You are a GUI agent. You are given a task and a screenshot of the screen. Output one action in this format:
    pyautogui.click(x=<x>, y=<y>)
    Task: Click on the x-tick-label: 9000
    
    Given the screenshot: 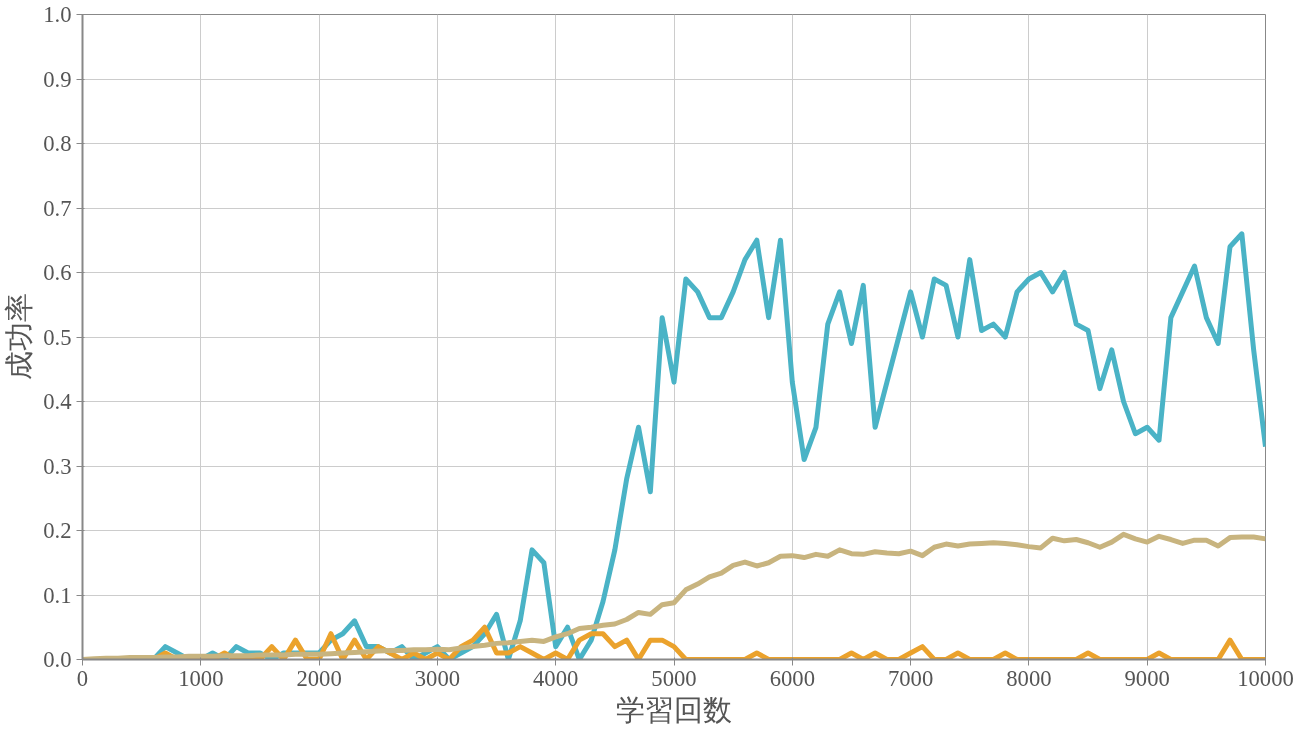 What is the action you would take?
    pyautogui.click(x=1147, y=678)
    